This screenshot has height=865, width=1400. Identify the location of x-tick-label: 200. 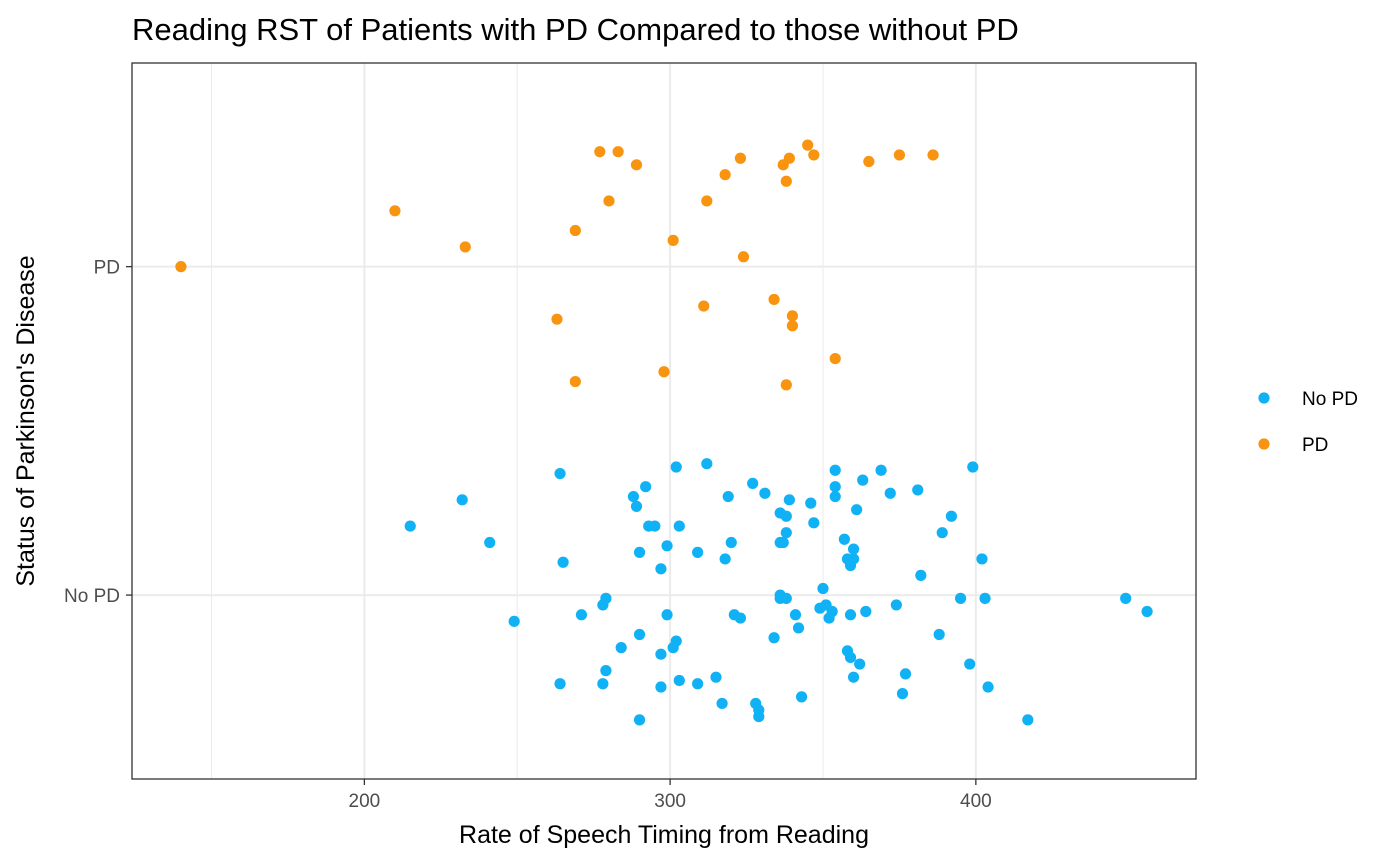
(365, 801).